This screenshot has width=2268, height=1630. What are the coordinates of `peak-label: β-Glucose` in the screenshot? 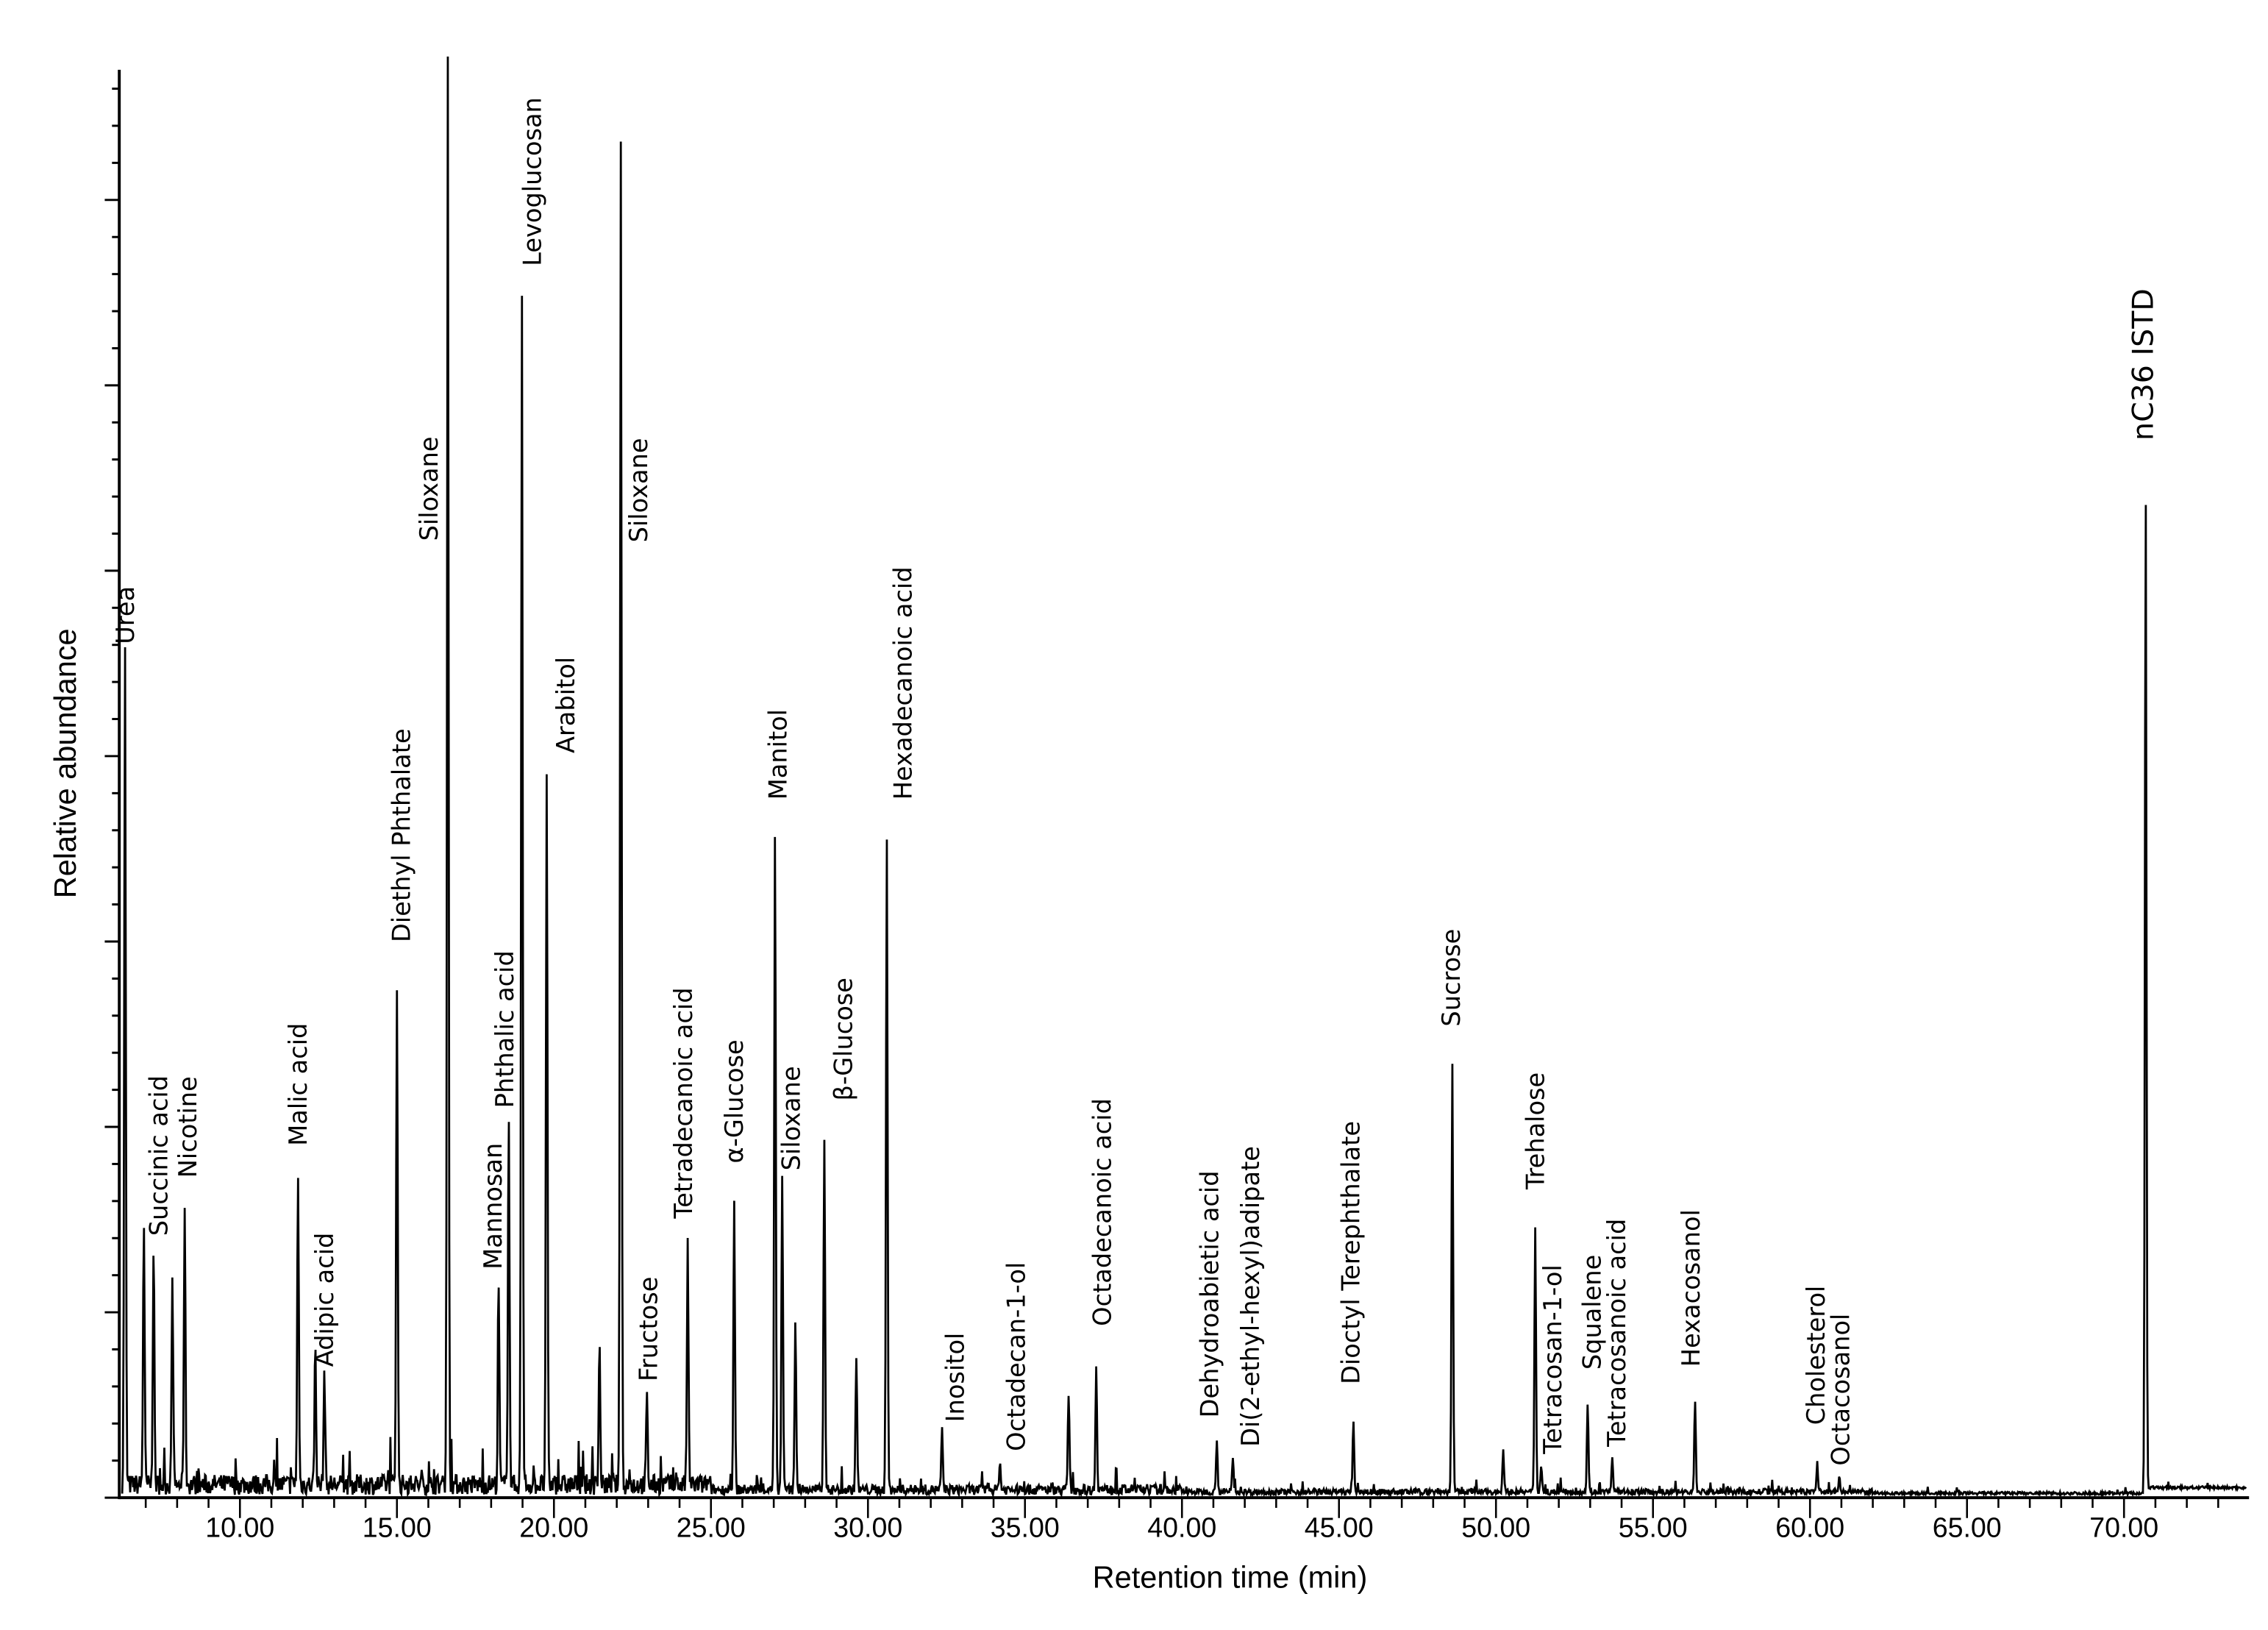 It's located at (843, 1039).